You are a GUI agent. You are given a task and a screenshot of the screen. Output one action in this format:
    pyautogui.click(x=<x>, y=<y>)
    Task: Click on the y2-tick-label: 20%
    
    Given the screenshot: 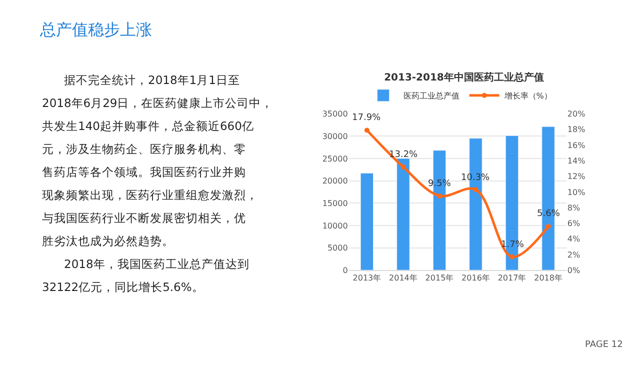 What is the action you would take?
    pyautogui.click(x=576, y=114)
    